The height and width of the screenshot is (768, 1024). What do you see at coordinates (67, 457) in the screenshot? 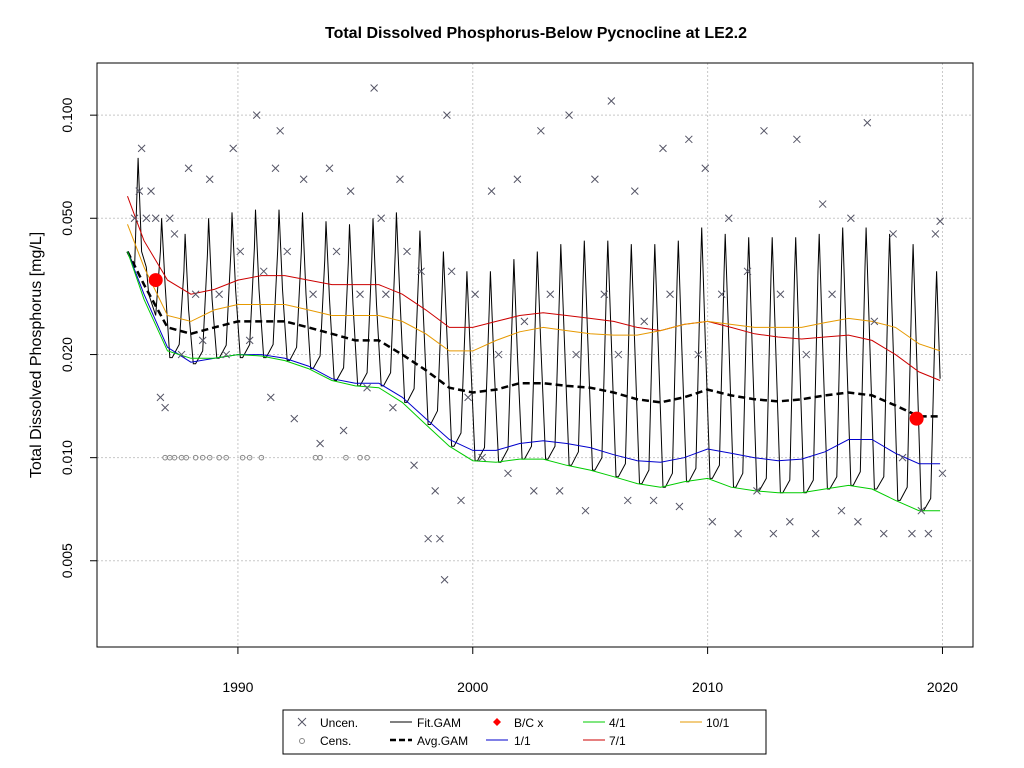
I see `y-tick-label: 0.010` at bounding box center [67, 457].